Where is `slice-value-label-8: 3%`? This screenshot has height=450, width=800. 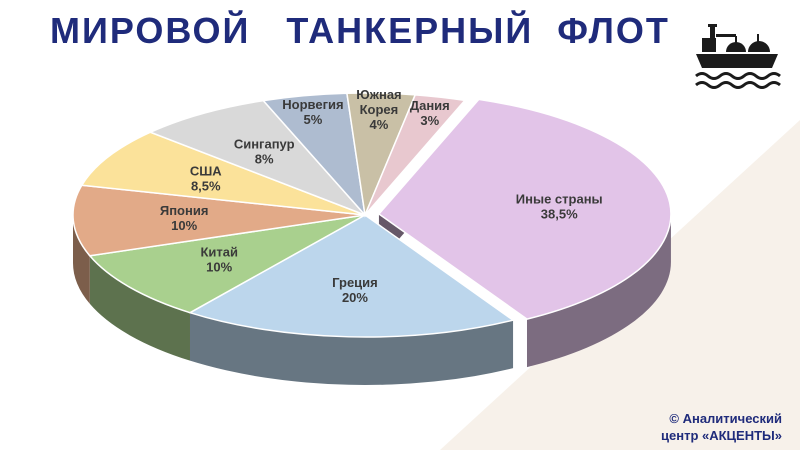 slice-value-label-8: 3% is located at coordinates (429, 120).